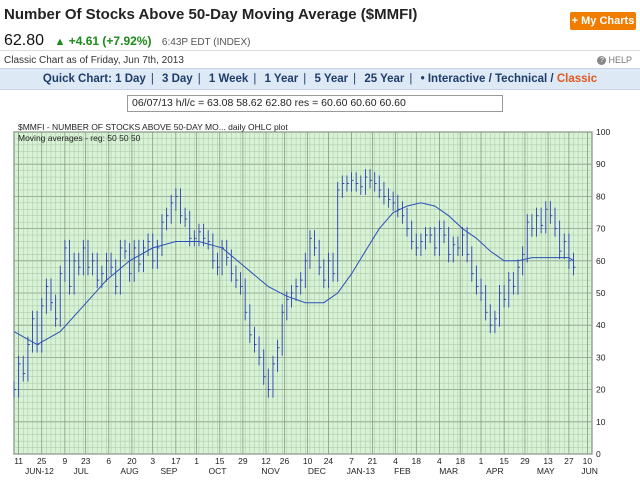 The image size is (640, 484). What do you see at coordinates (60, 42) in the screenshot?
I see `up-arrow-icon: ▲` at bounding box center [60, 42].